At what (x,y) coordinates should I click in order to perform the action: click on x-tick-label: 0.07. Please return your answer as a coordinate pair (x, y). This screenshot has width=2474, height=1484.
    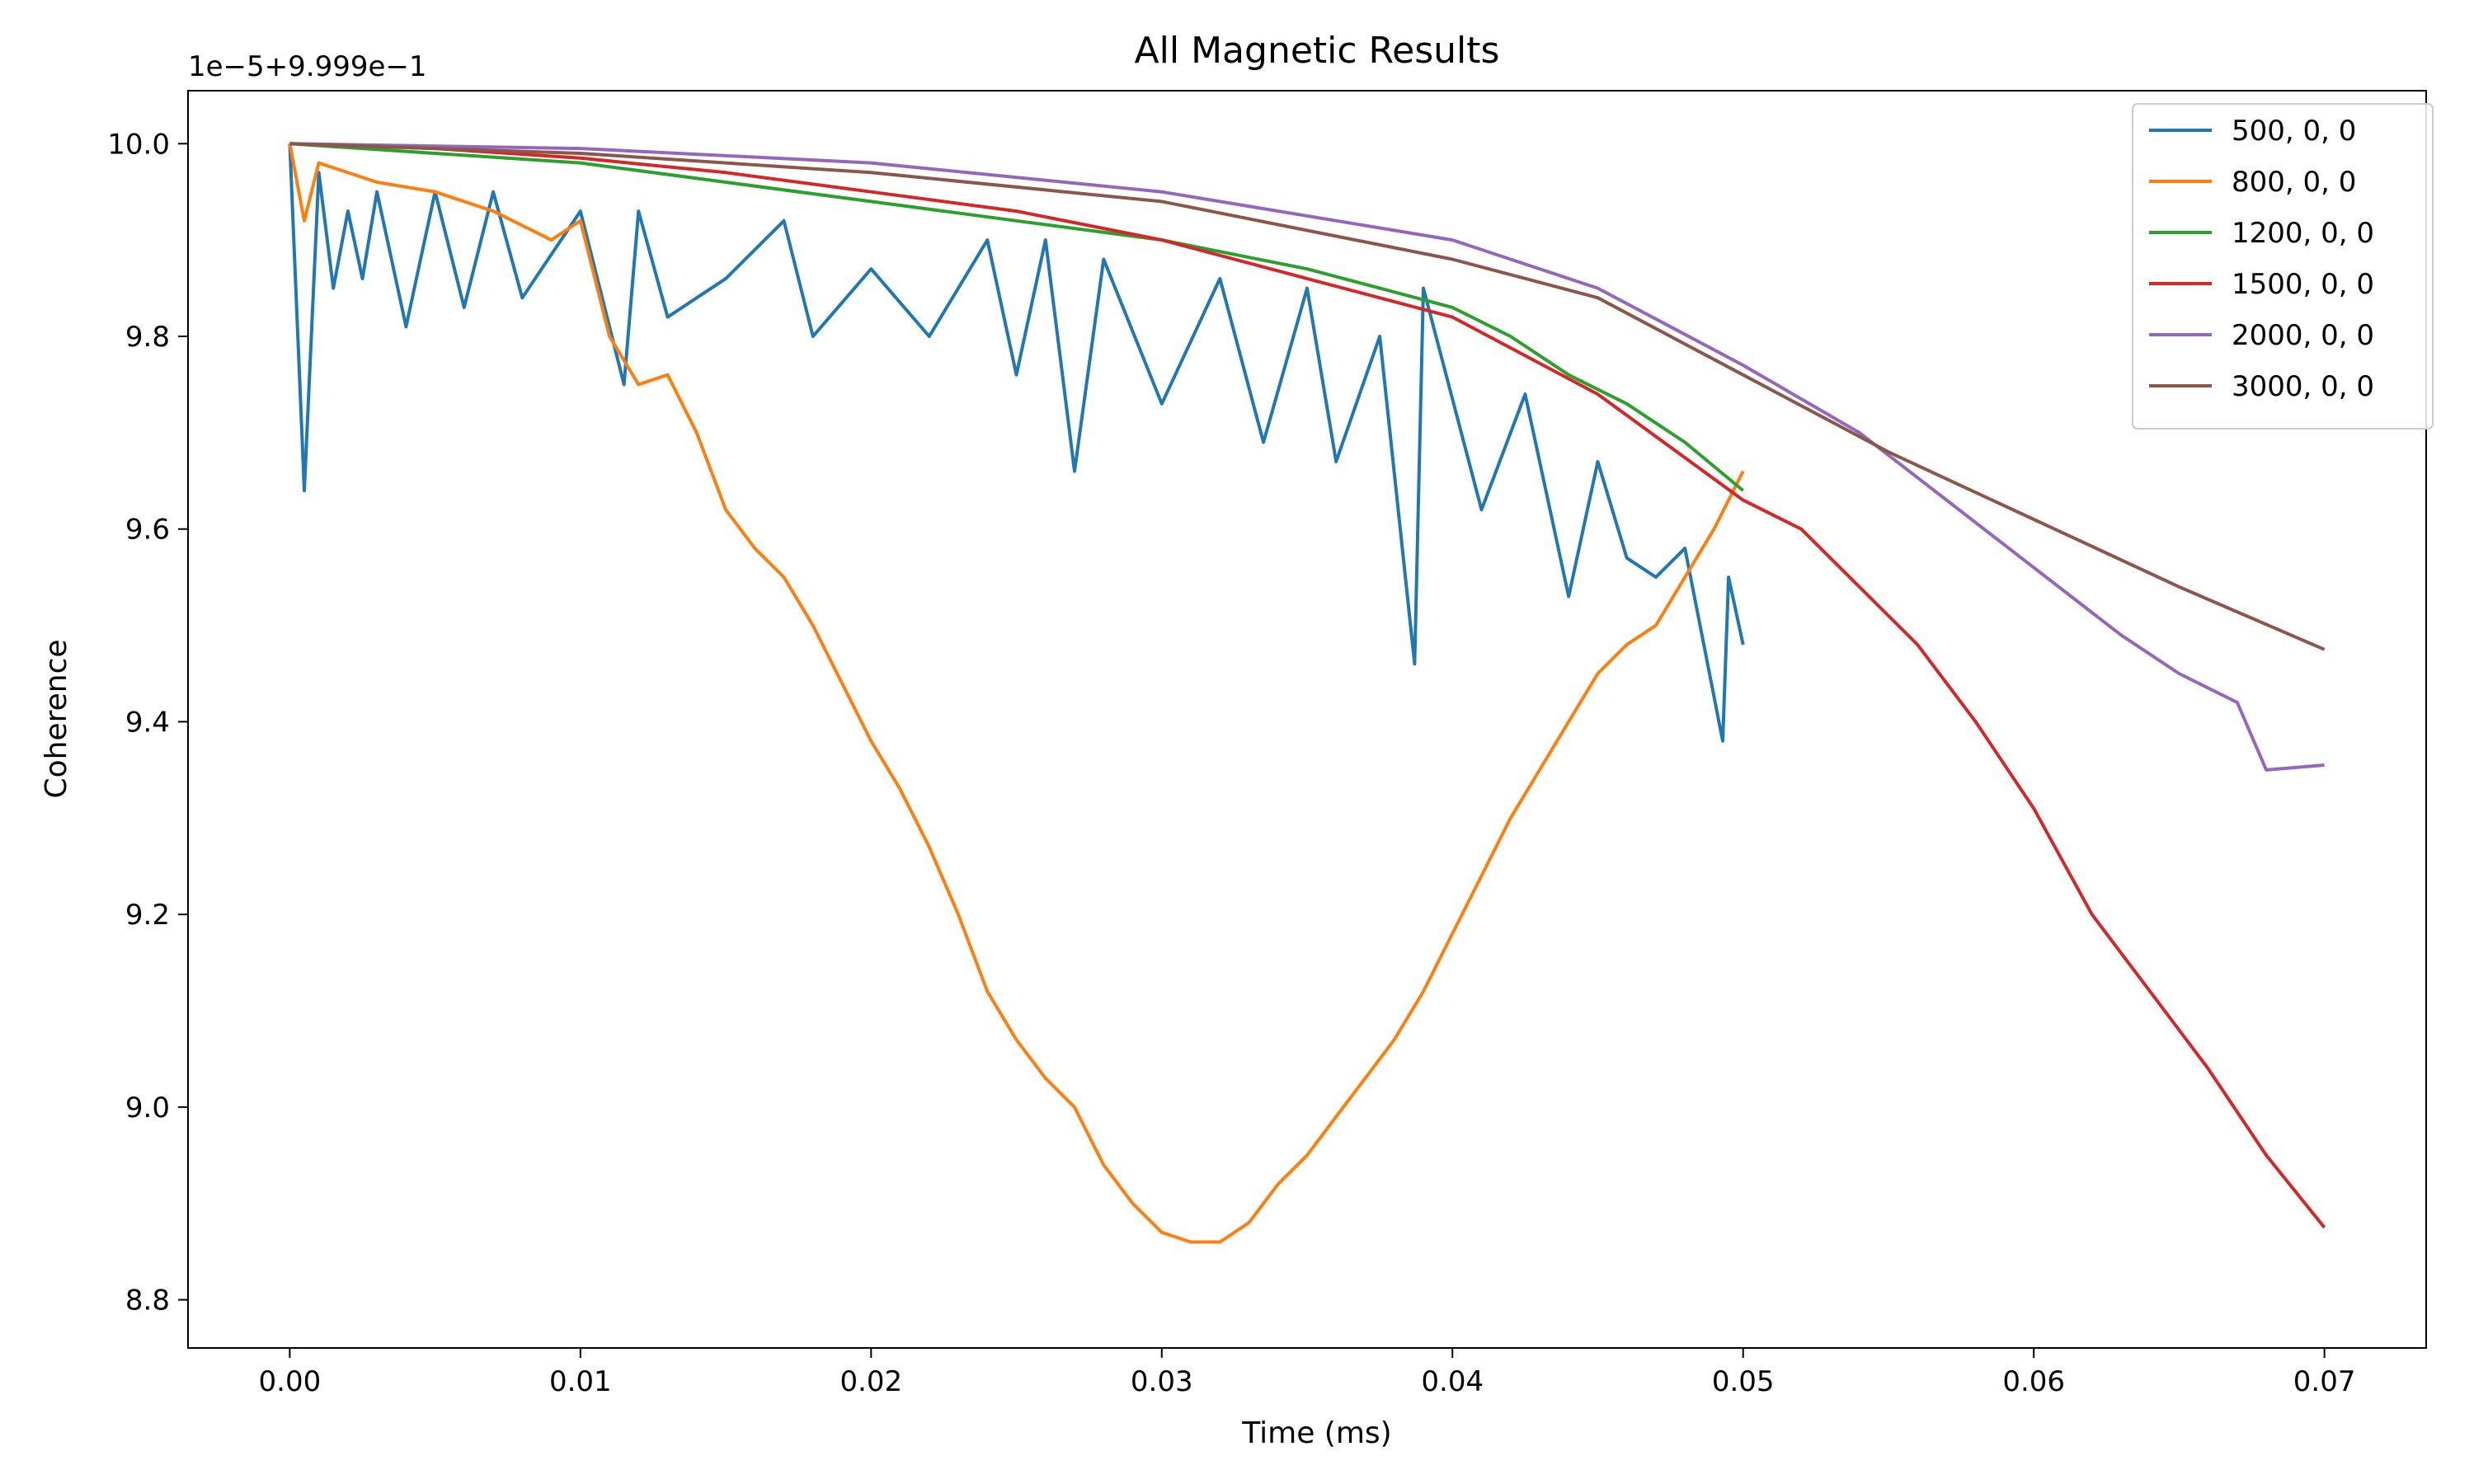
    Looking at the image, I should click on (2324, 1381).